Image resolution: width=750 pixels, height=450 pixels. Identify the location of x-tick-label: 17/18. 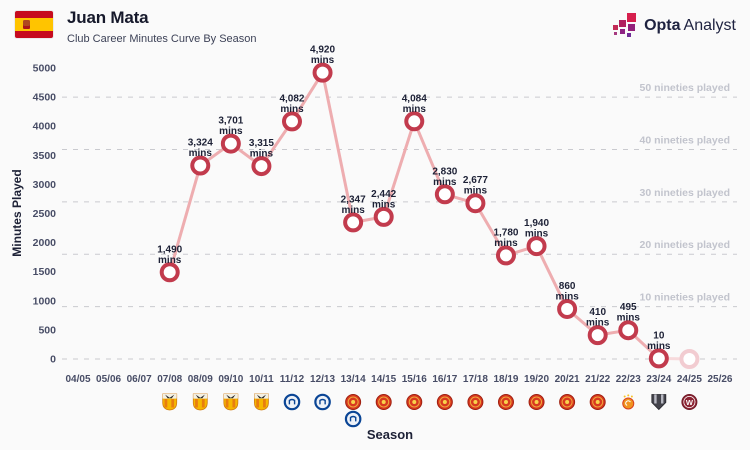
(475, 379).